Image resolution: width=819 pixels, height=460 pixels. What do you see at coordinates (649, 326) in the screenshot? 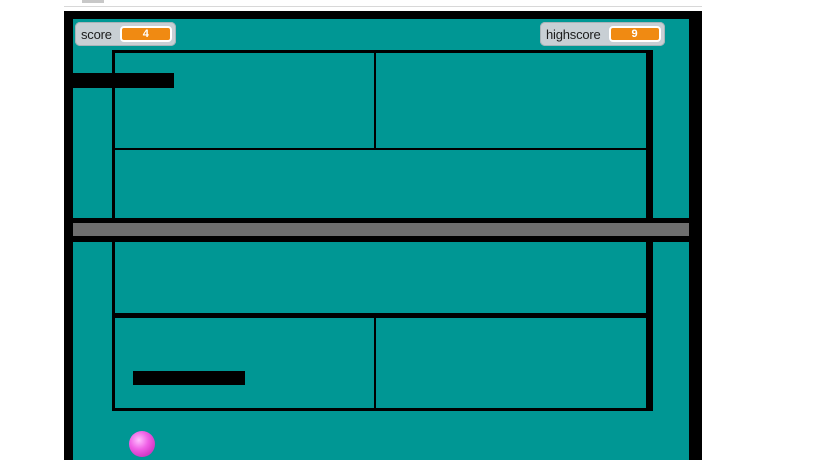
I see `lower-right-wall` at bounding box center [649, 326].